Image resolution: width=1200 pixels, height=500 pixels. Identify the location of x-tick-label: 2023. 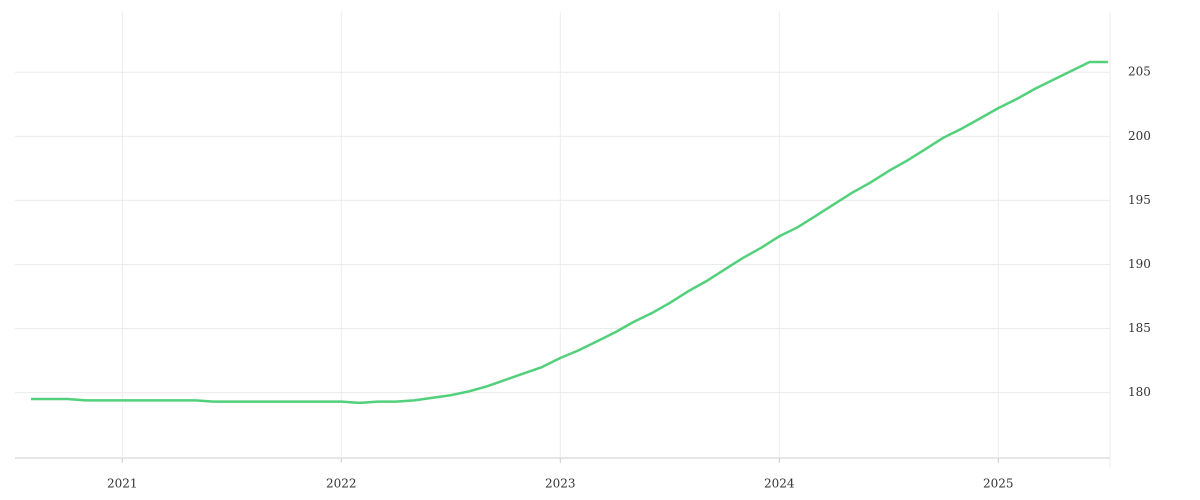
(560, 484).